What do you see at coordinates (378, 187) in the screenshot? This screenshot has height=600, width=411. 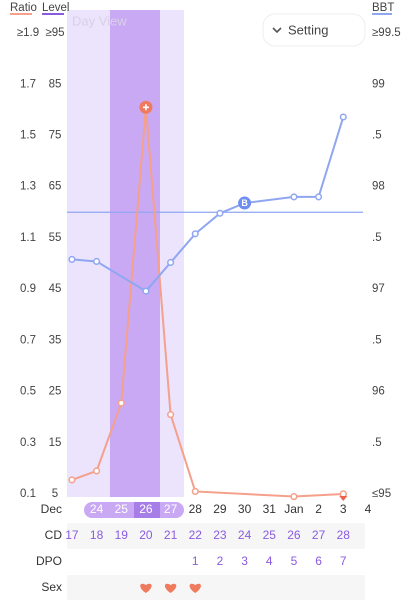 I see `bbt-tick-label: 98` at bounding box center [378, 187].